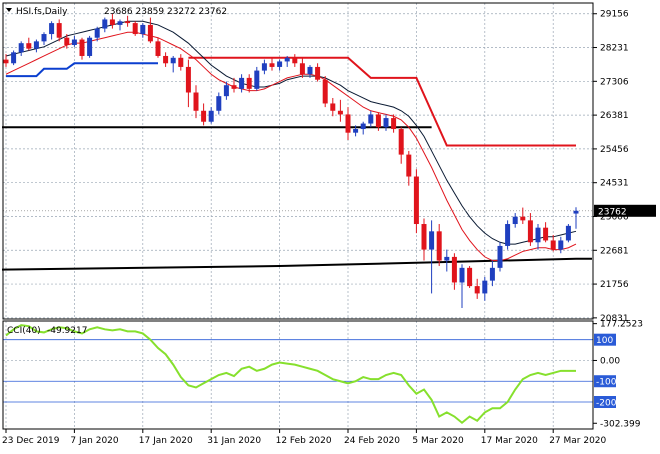 The height and width of the screenshot is (454, 660). Describe the element at coordinates (166, 441) in the screenshot. I see `date-tick-label: 17 Jan 2020` at that location.